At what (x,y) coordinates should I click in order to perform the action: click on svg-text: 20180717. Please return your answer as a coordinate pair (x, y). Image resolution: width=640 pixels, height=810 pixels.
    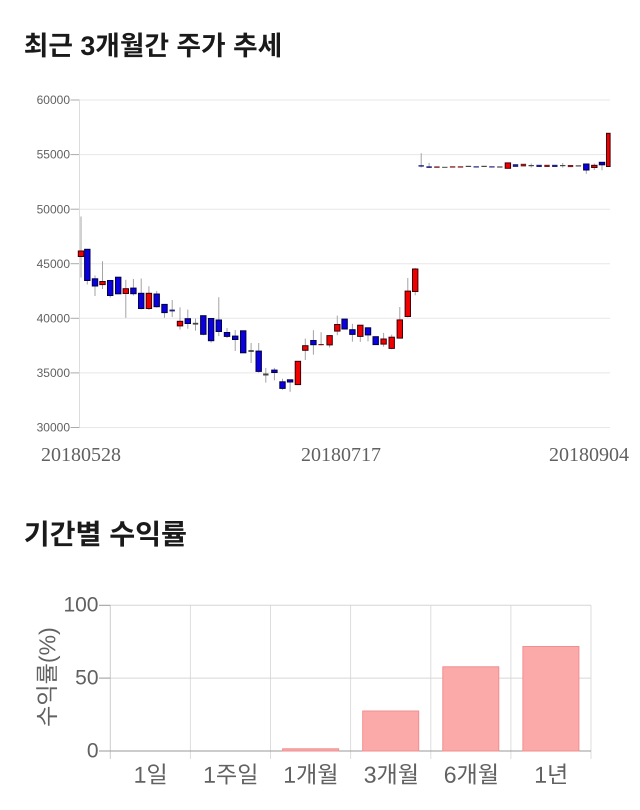
    Looking at the image, I should click on (341, 455).